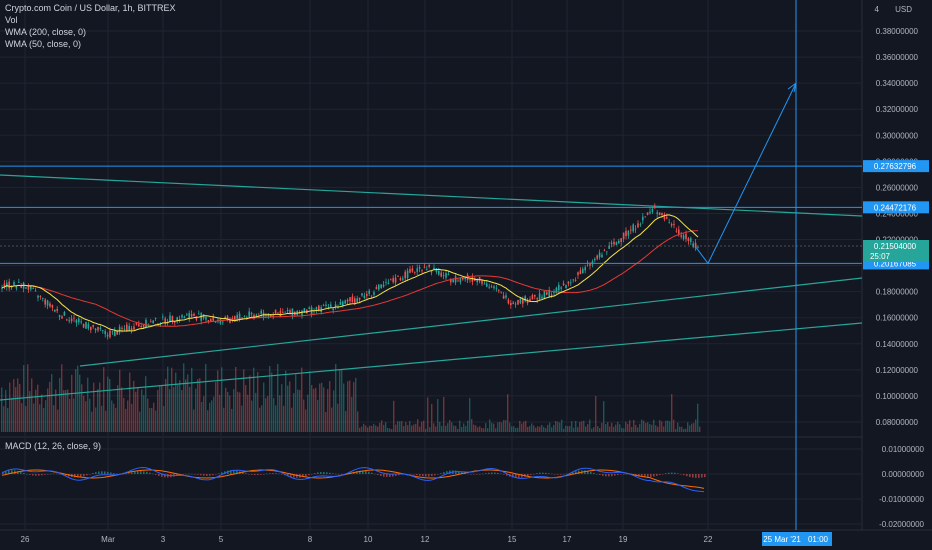  I want to click on indicator-wma50: WMA (50, close, 0), so click(43, 44).